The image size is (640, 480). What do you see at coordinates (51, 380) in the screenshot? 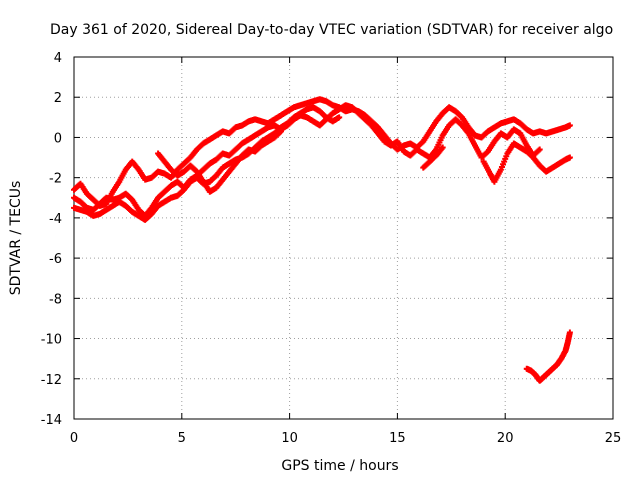
I see `y-tick-label: -12` at bounding box center [51, 380].